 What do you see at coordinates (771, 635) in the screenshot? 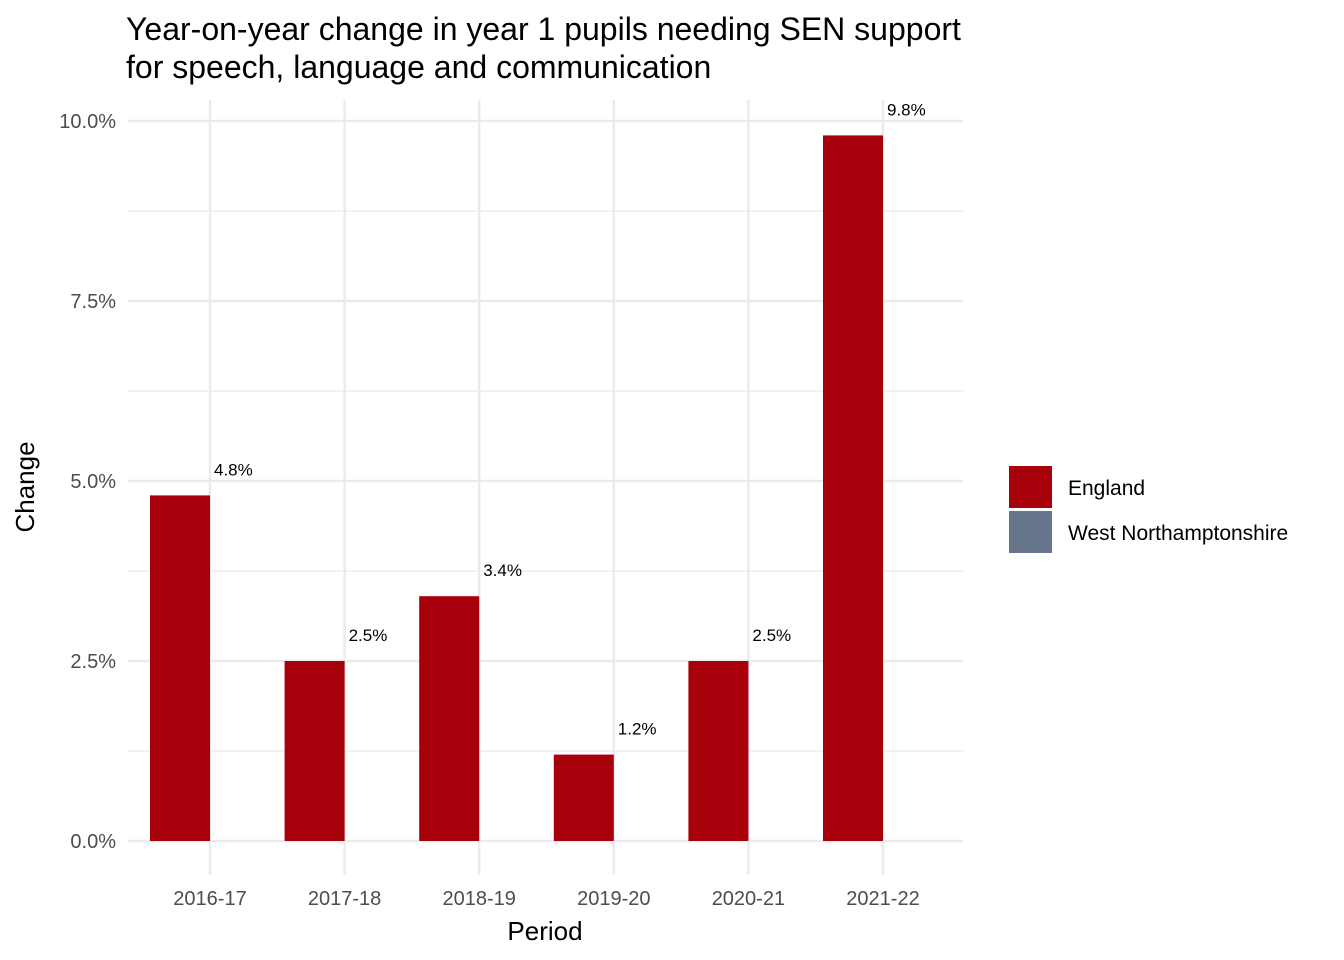
I see `data-label-2020-21: 2.5%` at bounding box center [771, 635].